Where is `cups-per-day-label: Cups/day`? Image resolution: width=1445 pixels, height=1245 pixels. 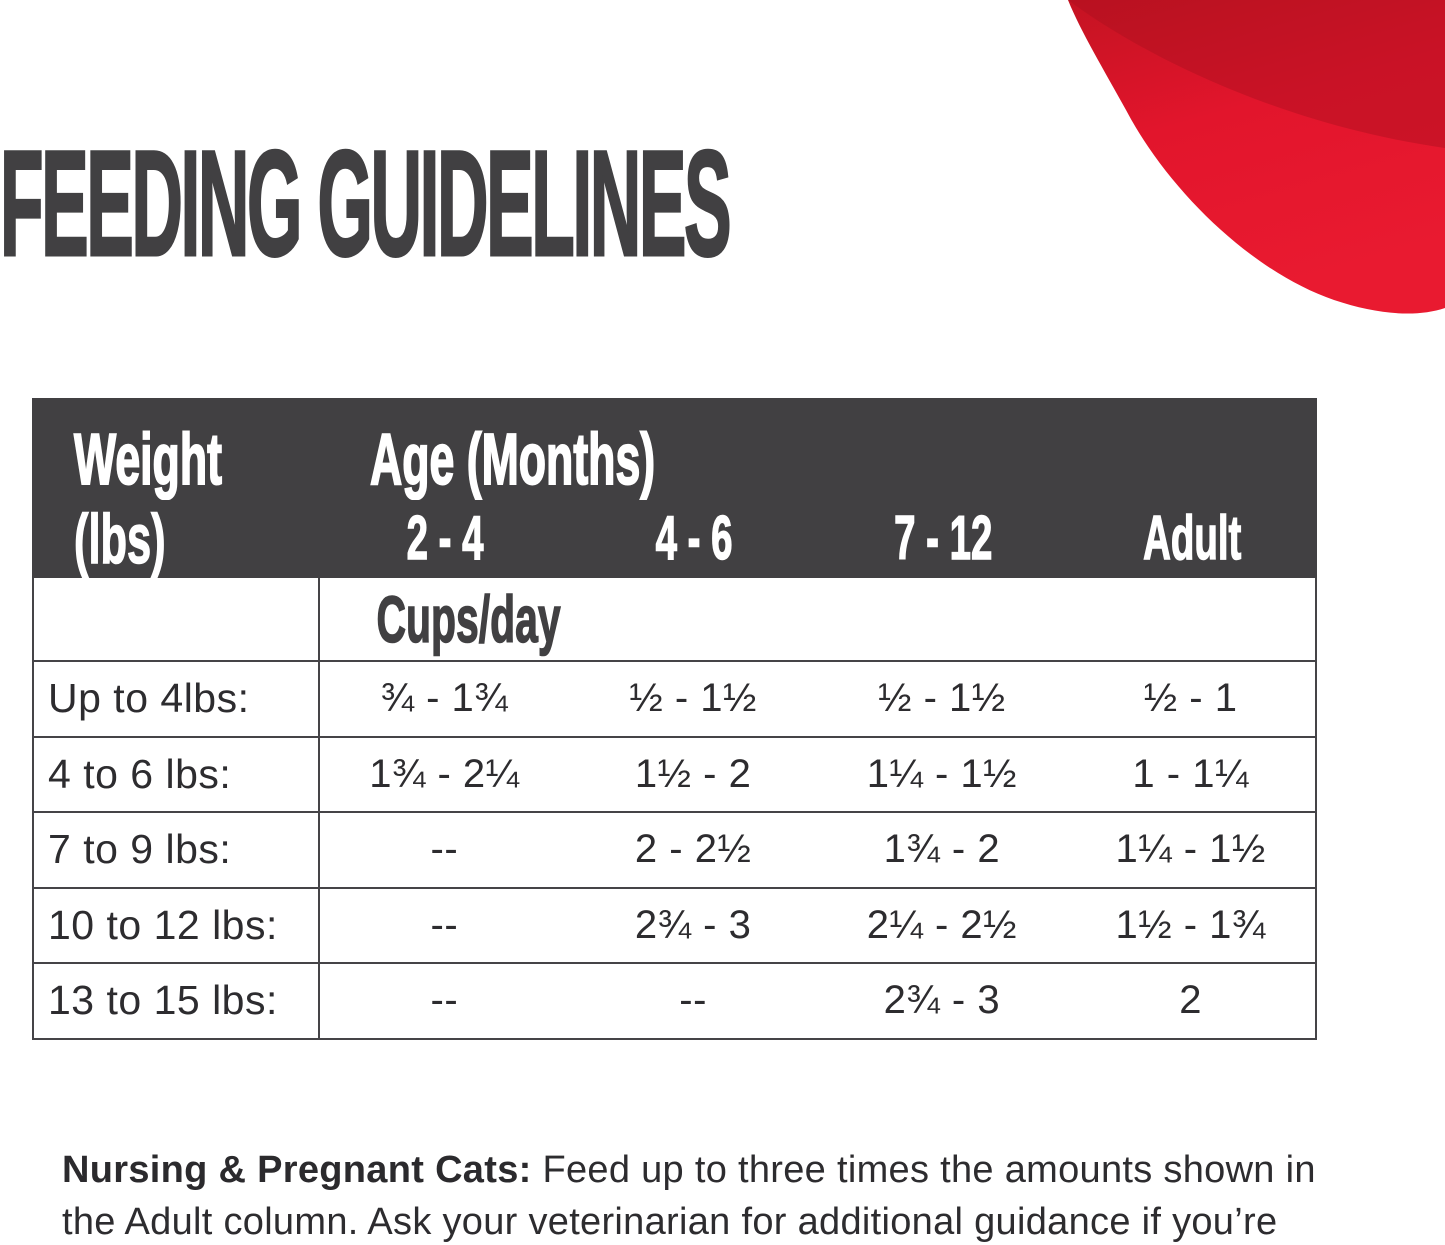 cups-per-day-label: Cups/day is located at coordinates (468, 619).